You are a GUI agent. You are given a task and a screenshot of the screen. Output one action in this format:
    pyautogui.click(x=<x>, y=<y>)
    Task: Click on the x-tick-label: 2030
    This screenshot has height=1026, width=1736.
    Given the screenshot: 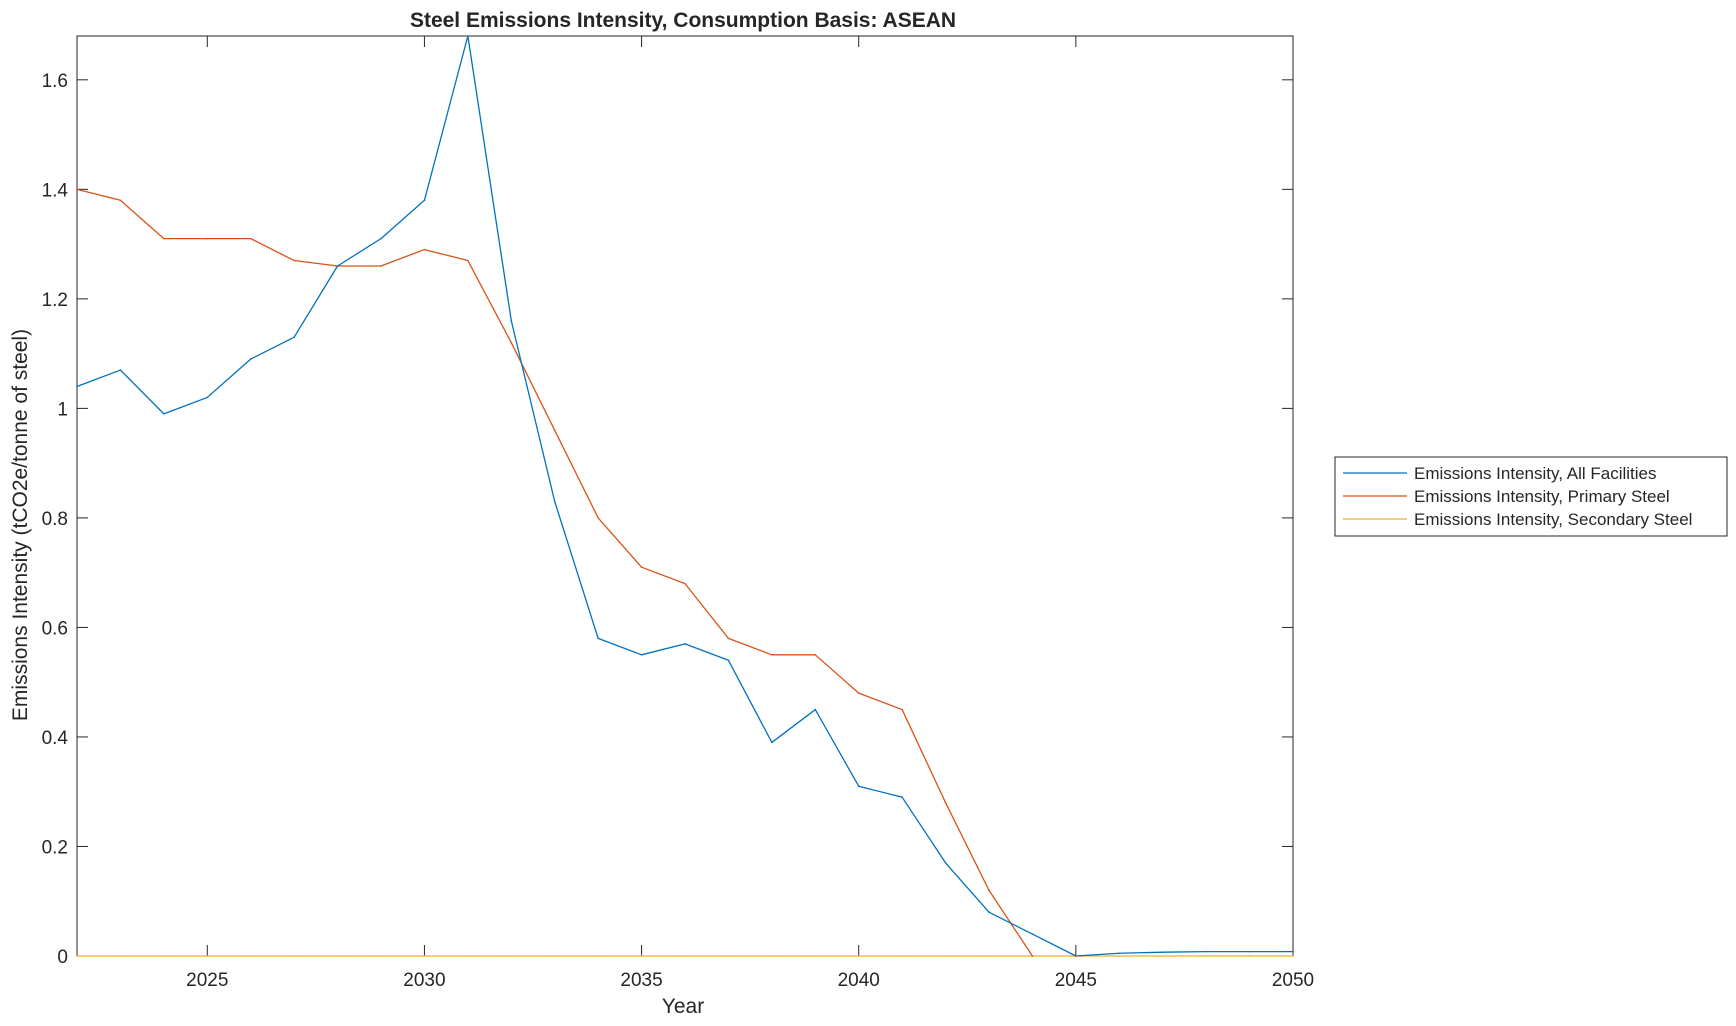 What is the action you would take?
    pyautogui.click(x=424, y=980)
    